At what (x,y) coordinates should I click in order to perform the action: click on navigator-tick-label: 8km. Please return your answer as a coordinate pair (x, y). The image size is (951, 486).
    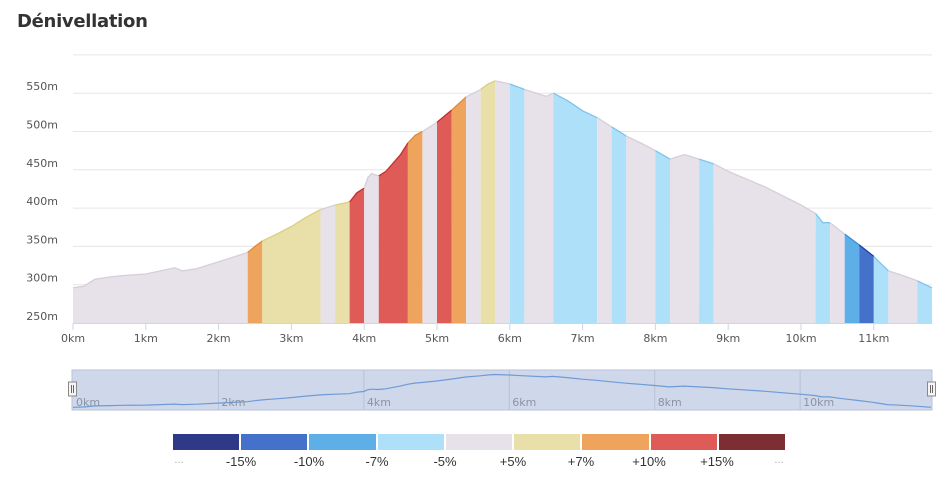
    Looking at the image, I should click on (670, 402).